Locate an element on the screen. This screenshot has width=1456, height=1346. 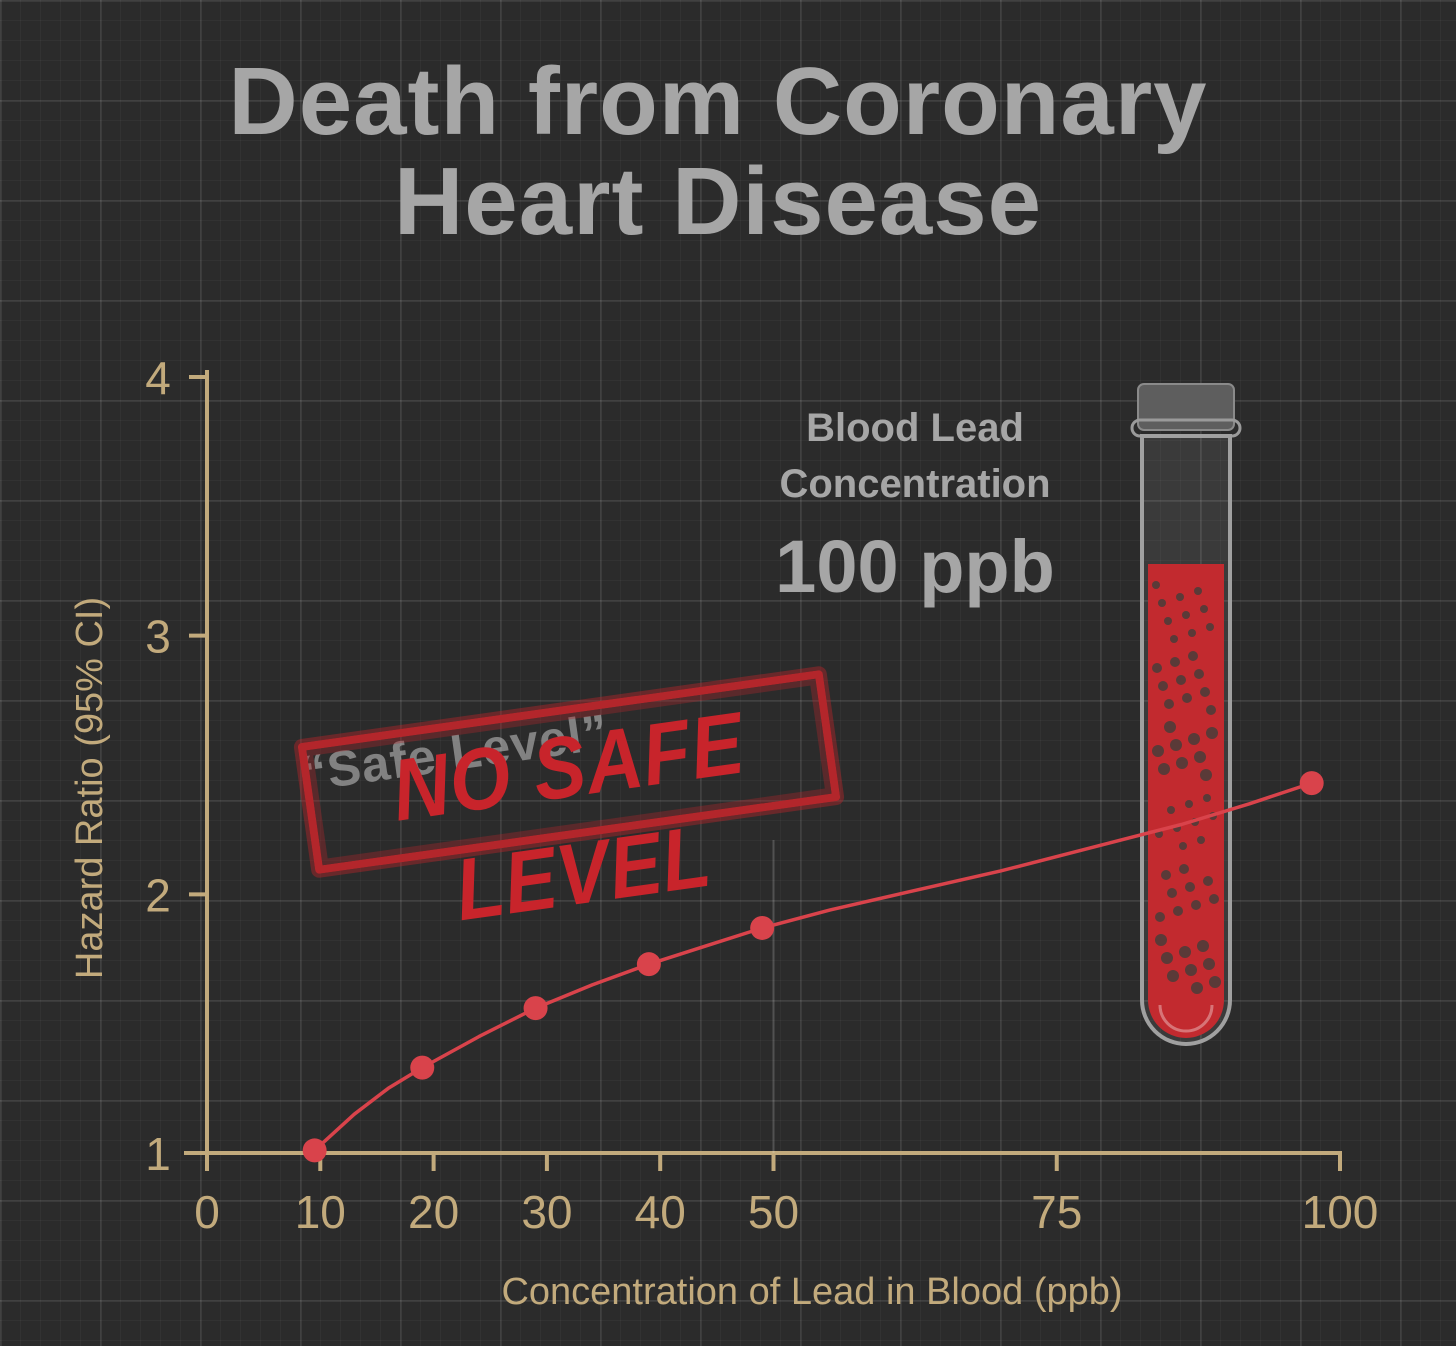
y-tick-label: 2 is located at coordinates (158, 895).